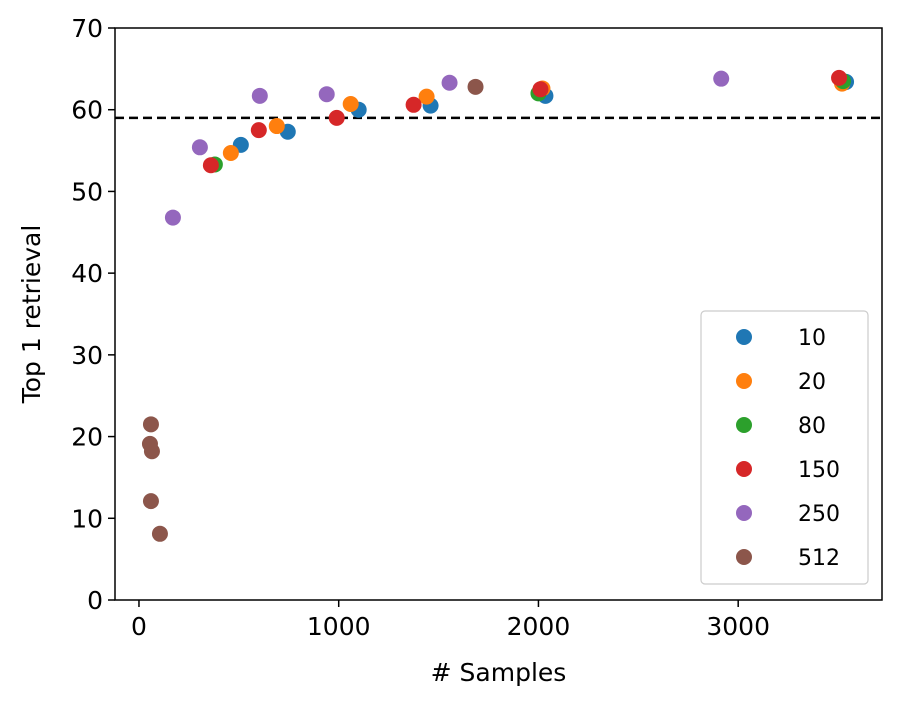 The width and height of the screenshot is (898, 705). I want to click on y-tick-label: 20, so click(87, 437).